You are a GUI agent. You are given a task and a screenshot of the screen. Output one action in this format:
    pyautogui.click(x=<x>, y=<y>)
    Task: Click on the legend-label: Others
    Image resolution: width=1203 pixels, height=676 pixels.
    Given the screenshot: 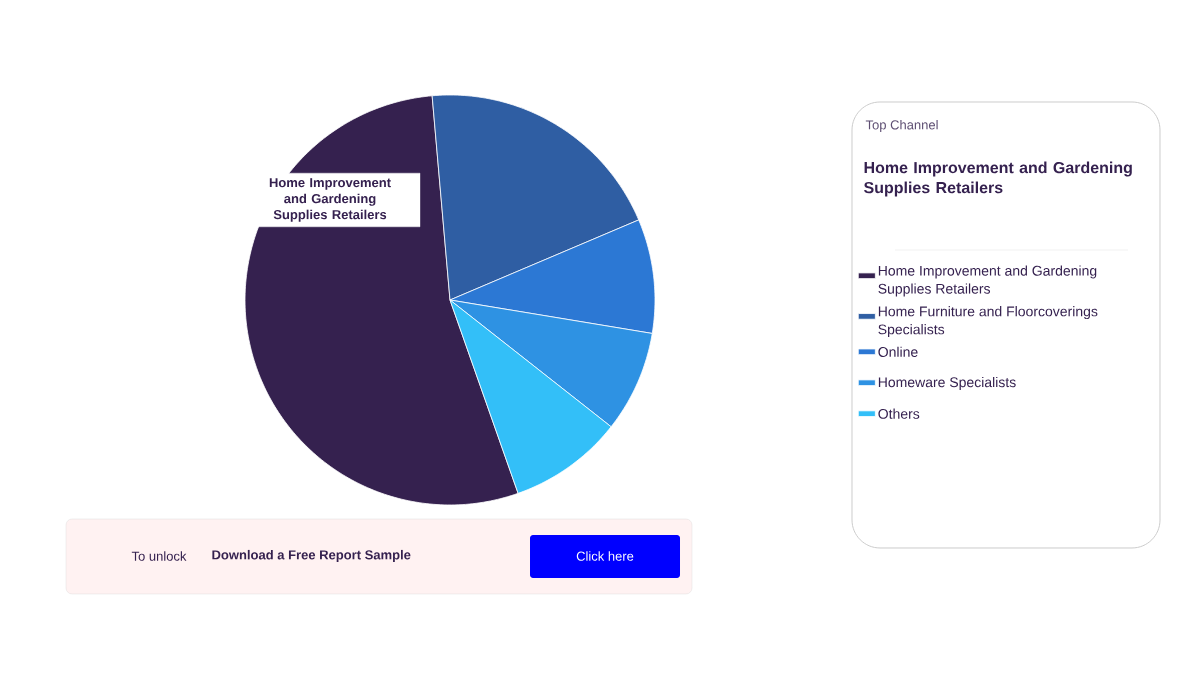 What is the action you would take?
    pyautogui.click(x=899, y=413)
    